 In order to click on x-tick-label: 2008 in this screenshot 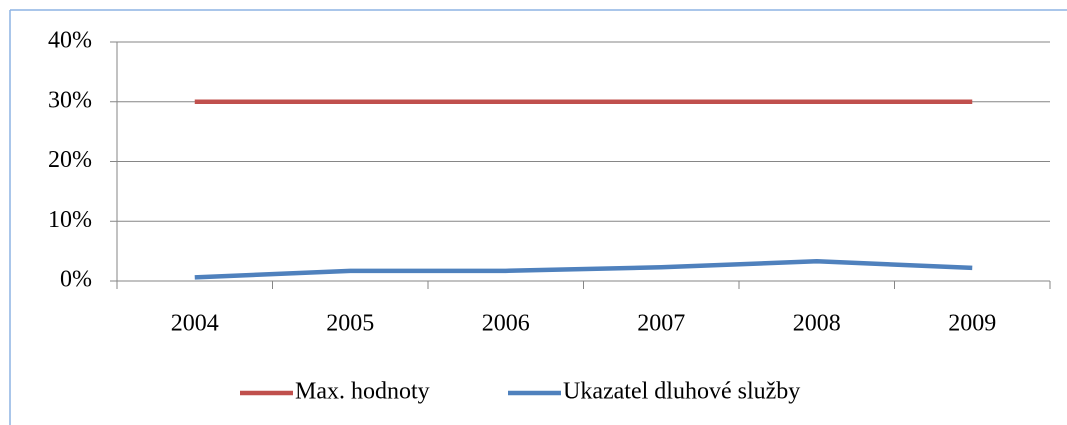, I will do `click(817, 324)`.